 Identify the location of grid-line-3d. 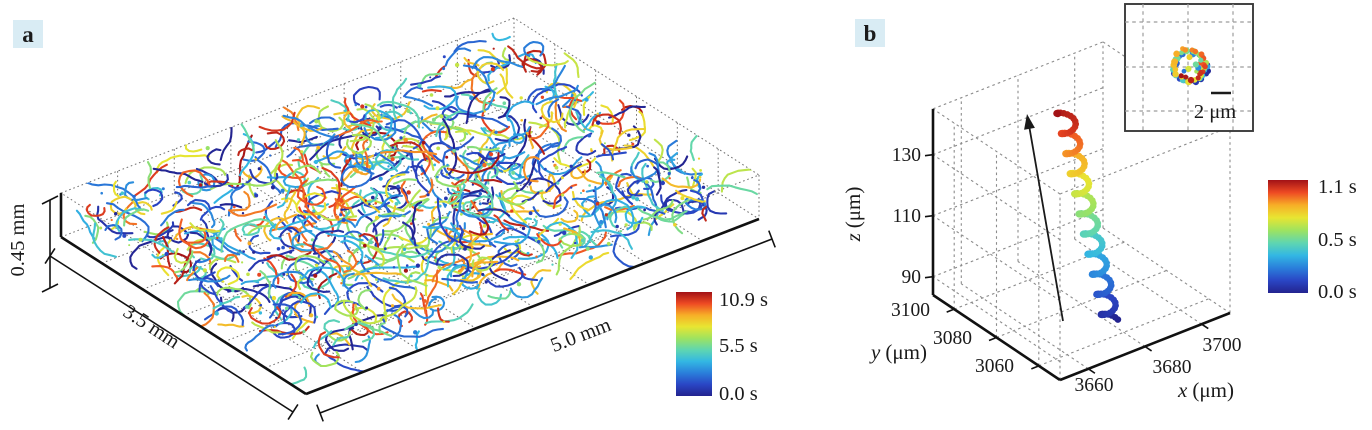
(996, 151).